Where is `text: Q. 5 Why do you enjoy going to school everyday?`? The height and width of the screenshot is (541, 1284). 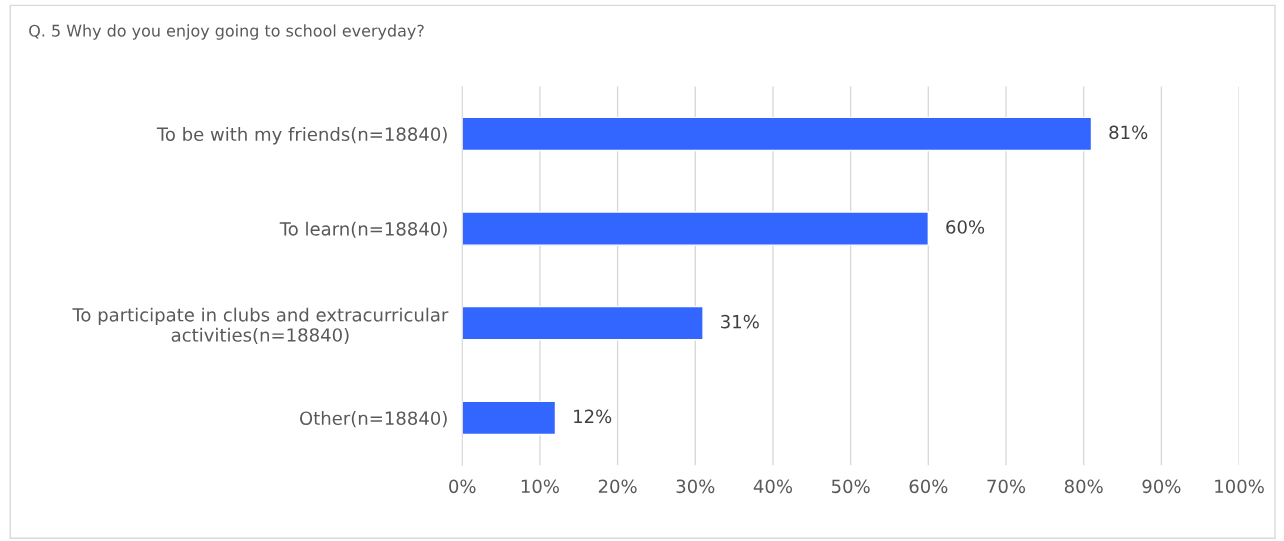
text: Q. 5 Why do you enjoy going to school everyday? is located at coordinates (226, 32).